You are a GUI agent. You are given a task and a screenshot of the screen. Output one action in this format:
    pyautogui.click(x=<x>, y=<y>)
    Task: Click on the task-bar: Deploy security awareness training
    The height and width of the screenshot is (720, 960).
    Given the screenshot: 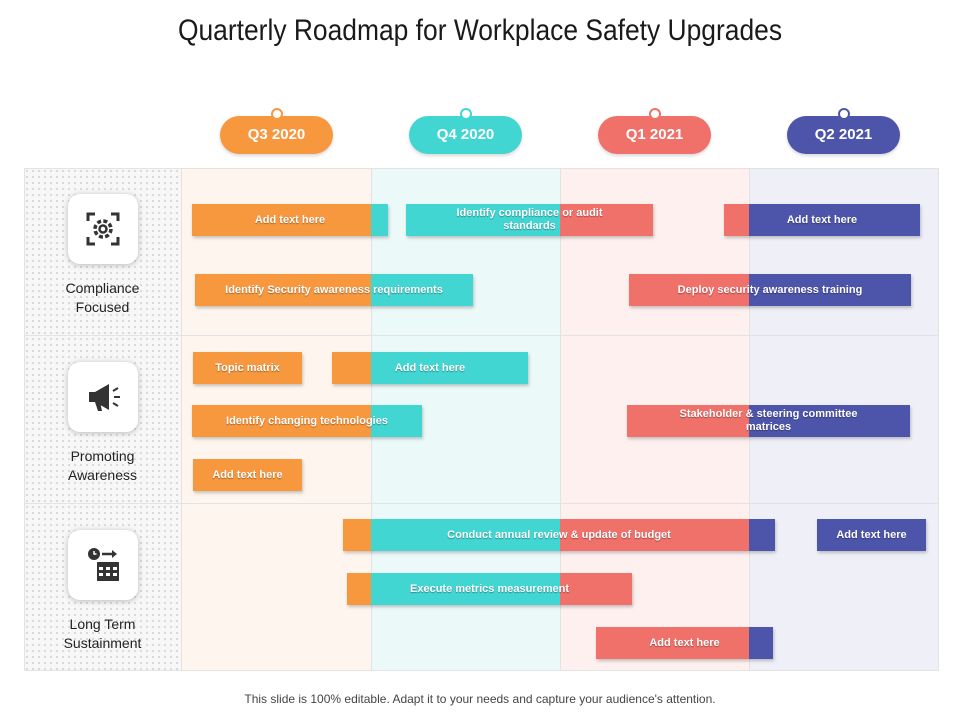 What is the action you would take?
    pyautogui.click(x=770, y=290)
    